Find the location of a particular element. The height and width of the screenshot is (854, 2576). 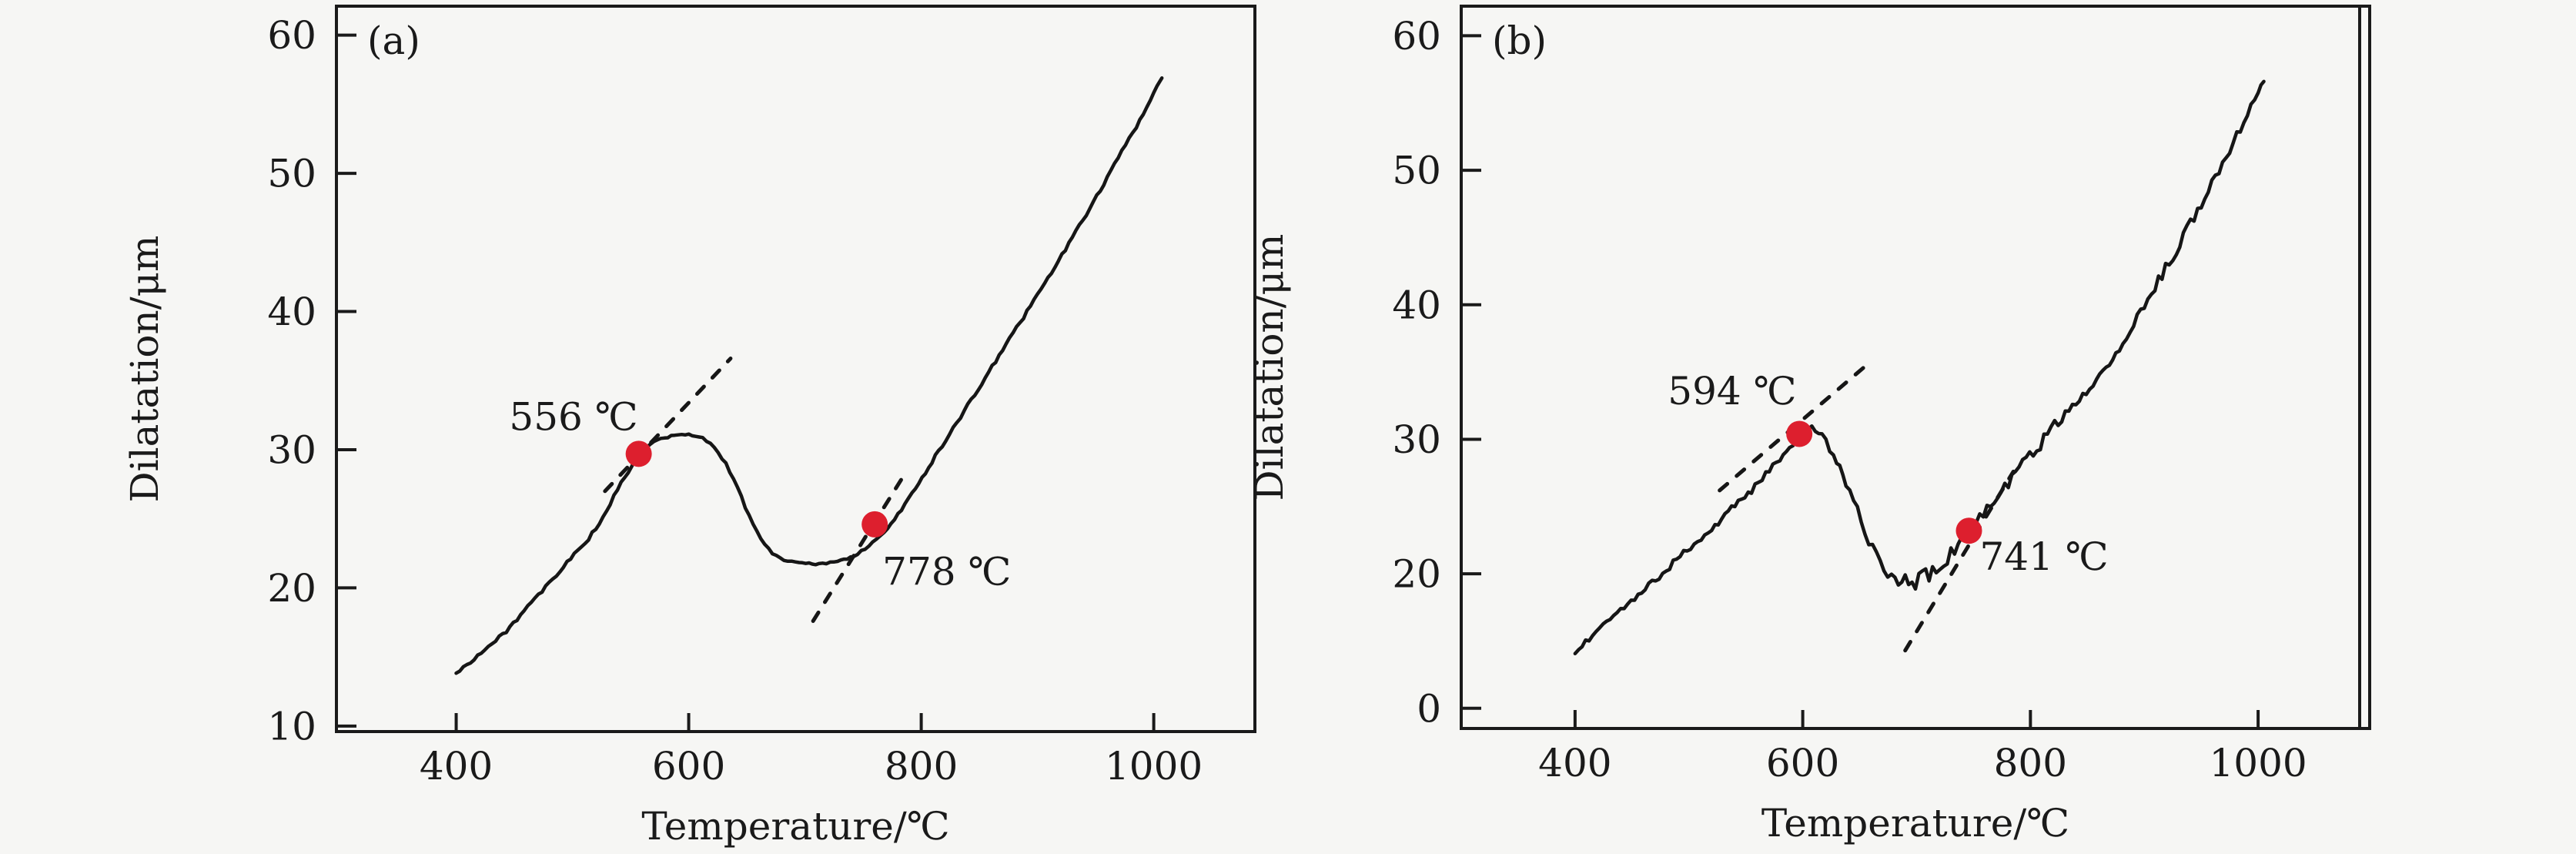

y-tick-label: 10 is located at coordinates (291, 726).